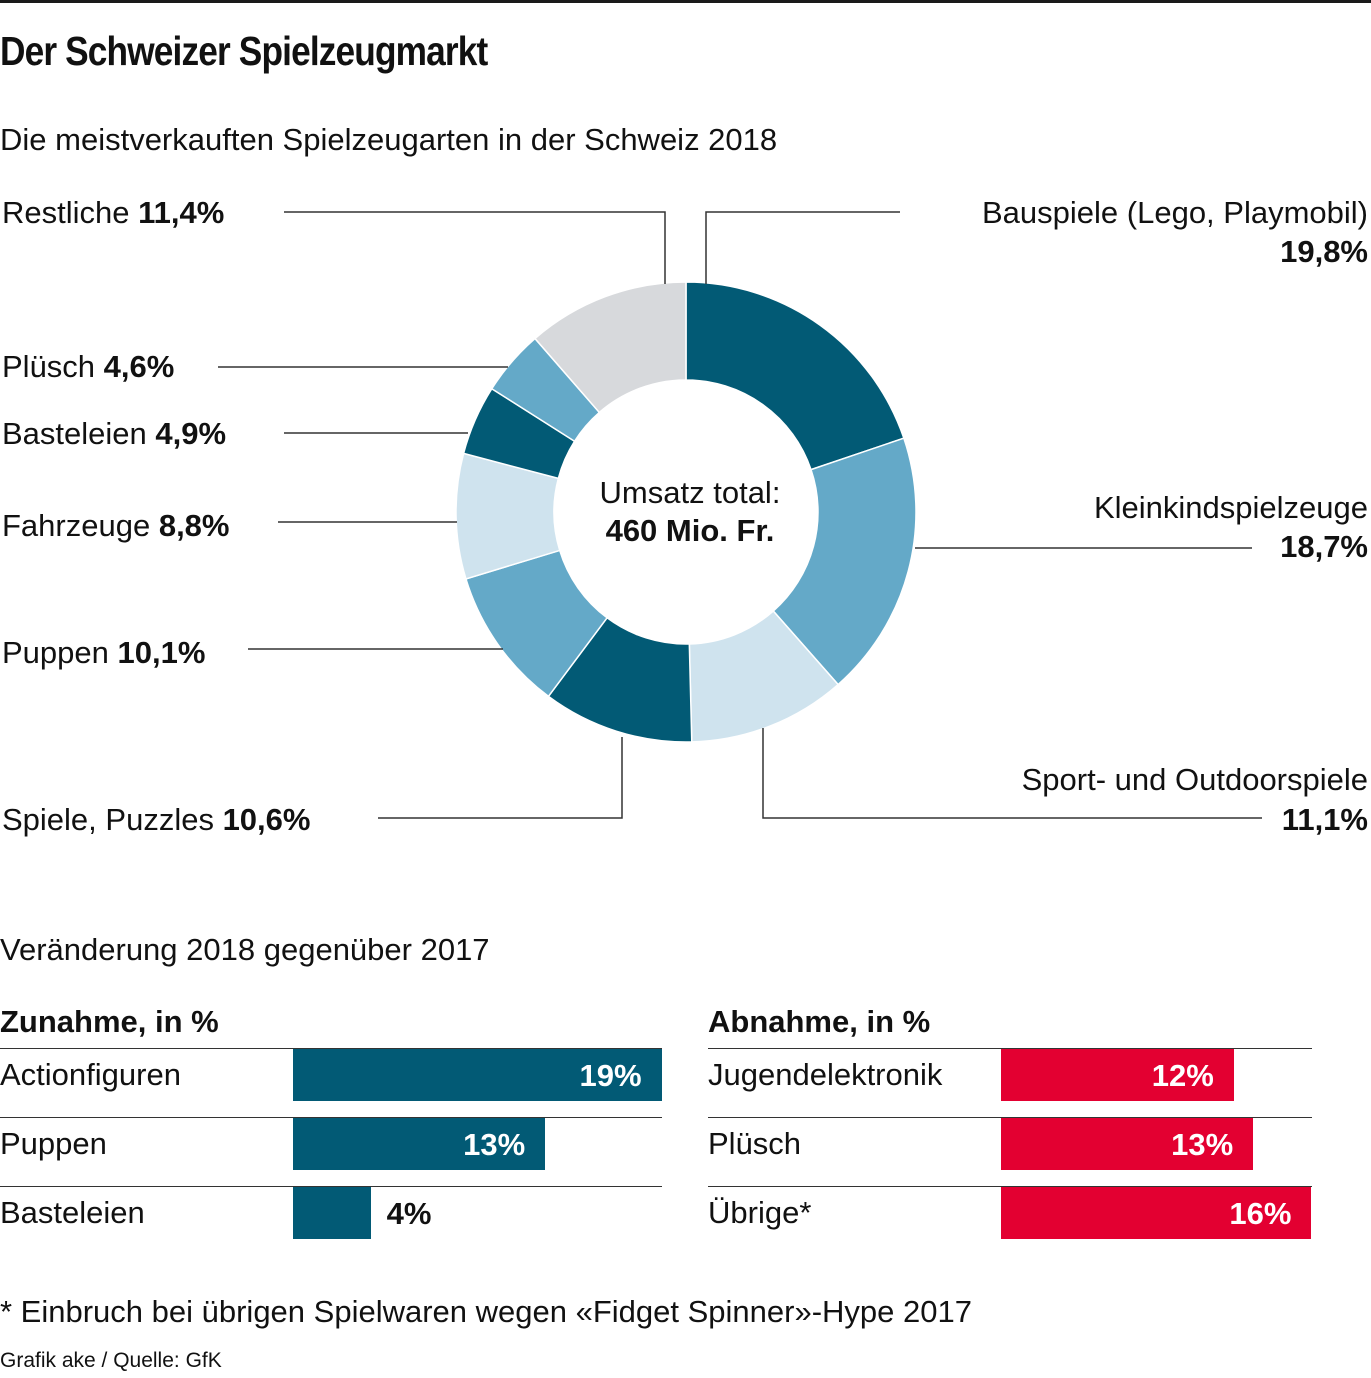 This screenshot has height=1378, width=1371. I want to click on slice-label-name-3: Spiele, Puzzles, so click(112, 819).